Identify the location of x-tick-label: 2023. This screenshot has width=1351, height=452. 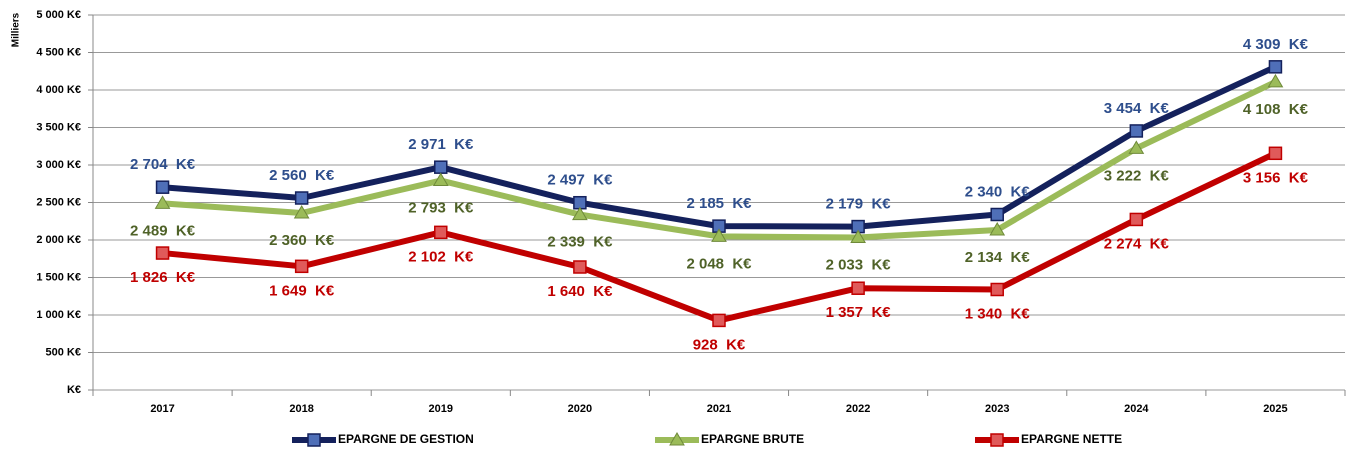
(997, 409).